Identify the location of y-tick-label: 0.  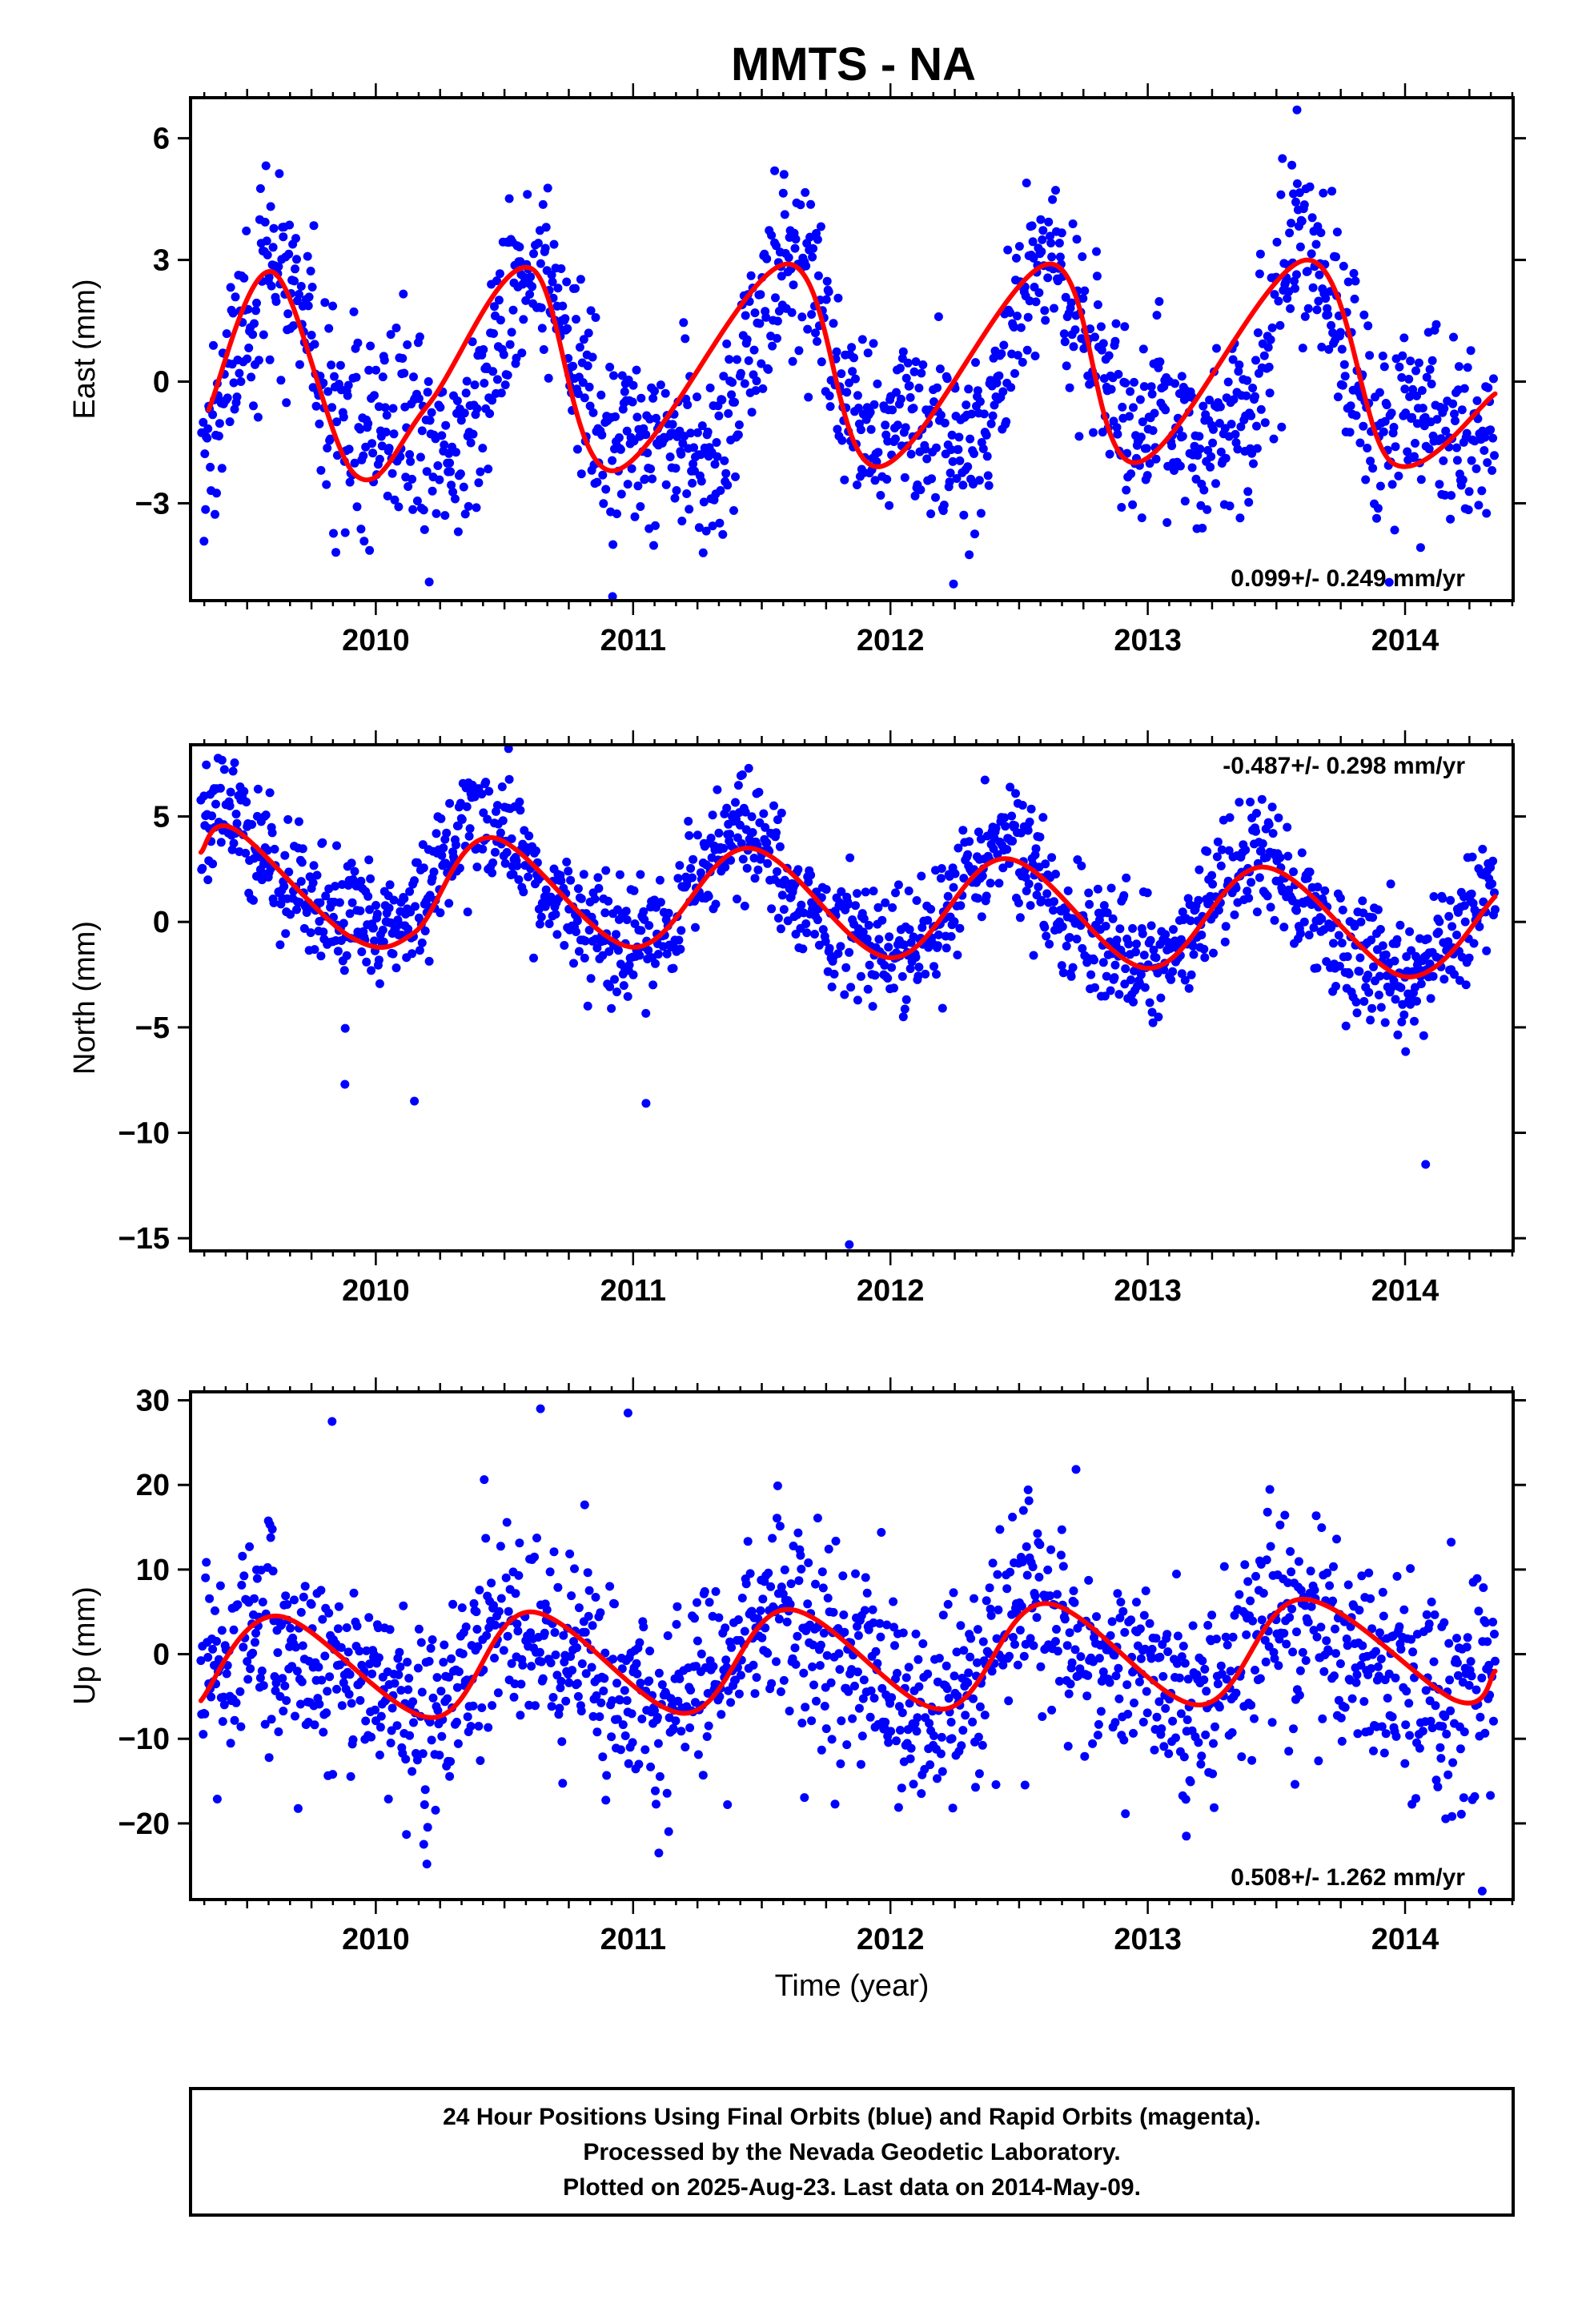
(161, 383).